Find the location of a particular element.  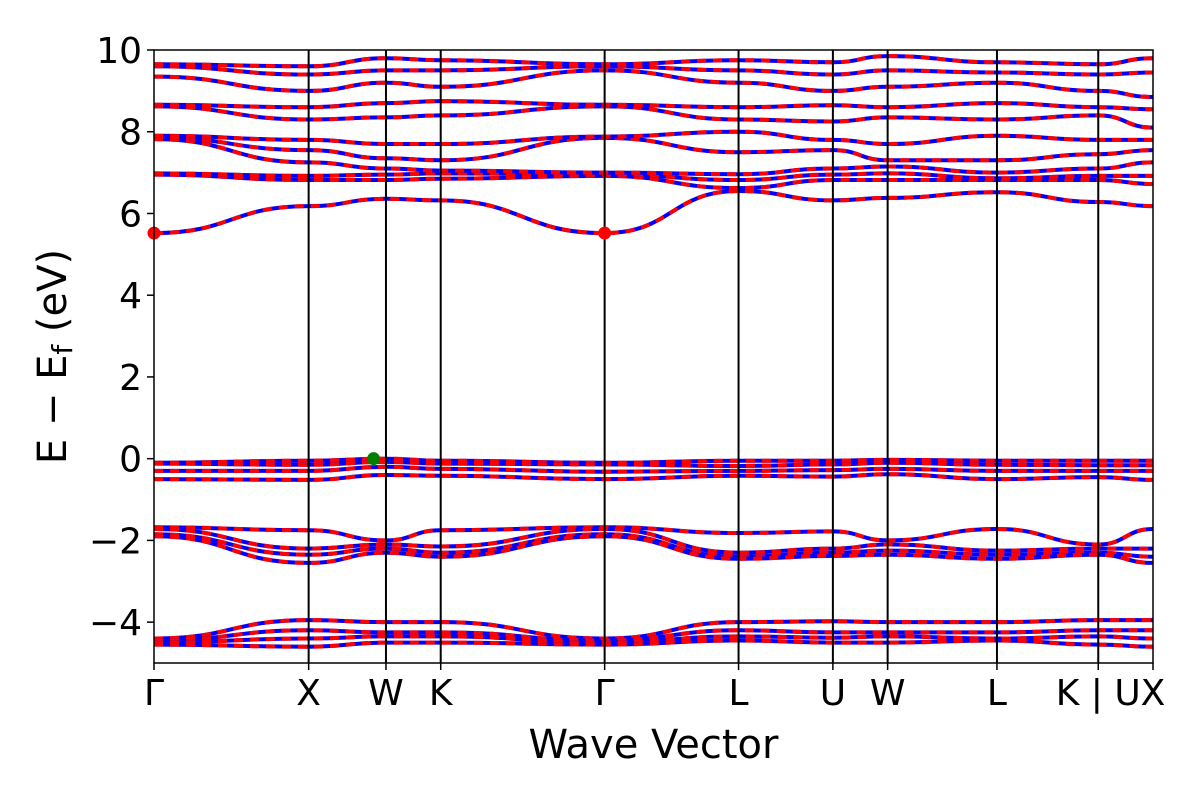

x-tick-label-10: X is located at coordinates (1153, 693).